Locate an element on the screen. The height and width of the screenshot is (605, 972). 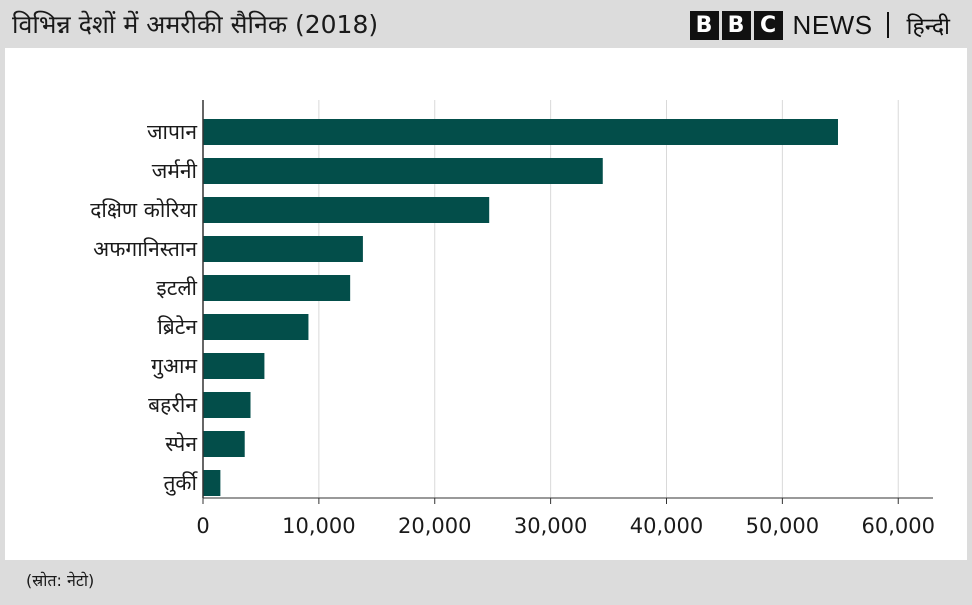
brand-news-text: NEWS is located at coordinates (832, 24).